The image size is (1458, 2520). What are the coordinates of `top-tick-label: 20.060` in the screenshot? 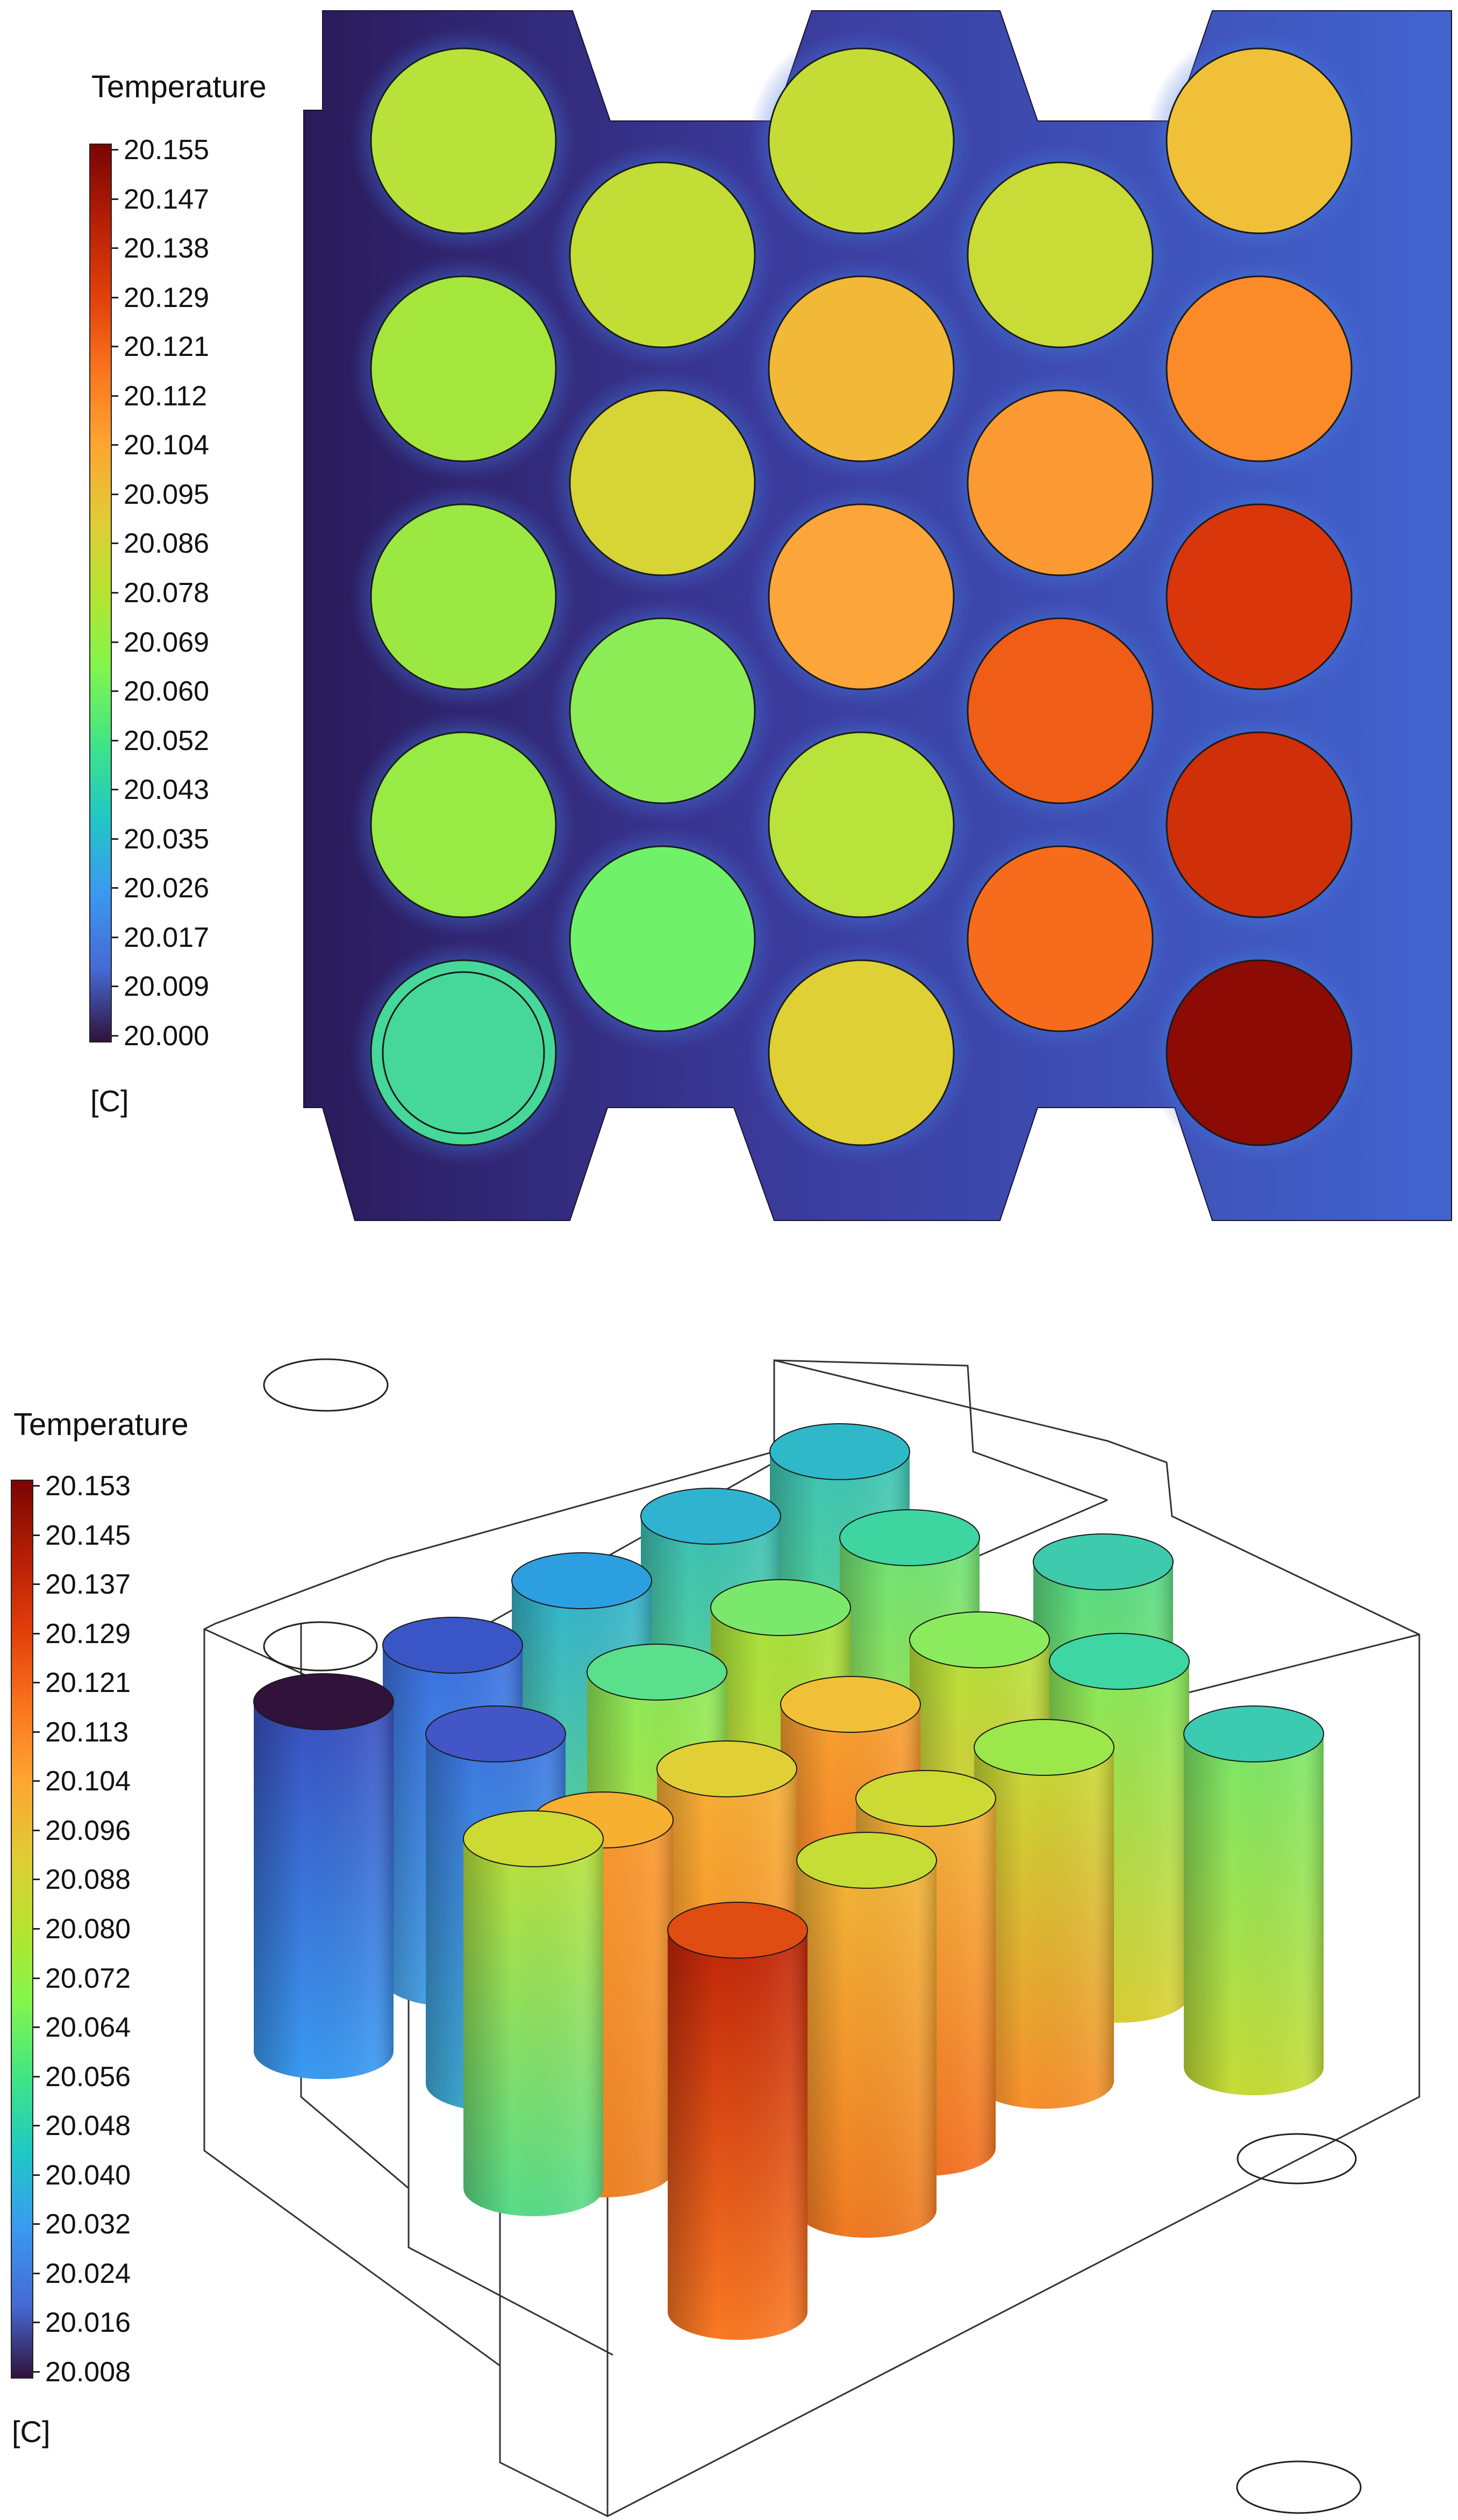 It's located at (167, 692).